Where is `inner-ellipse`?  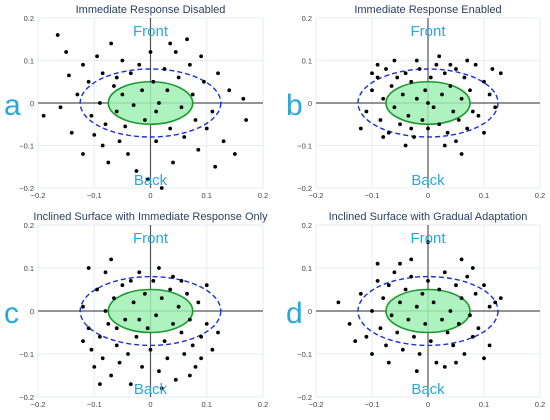
inner-ellipse is located at coordinates (428, 311).